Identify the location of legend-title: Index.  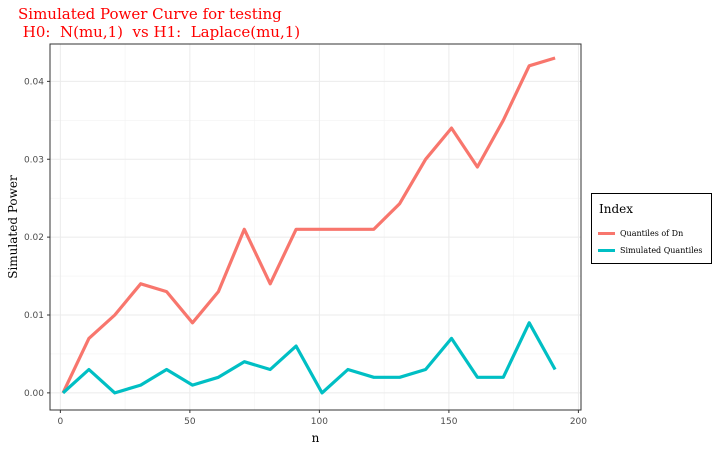
(616, 209).